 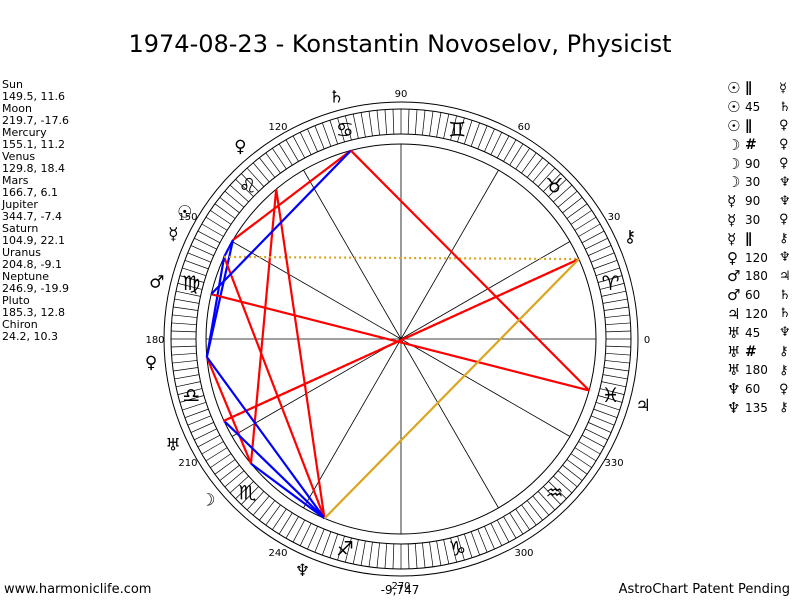 I want to click on zodiac-sign-glyph: ♈, so click(x=611, y=283).